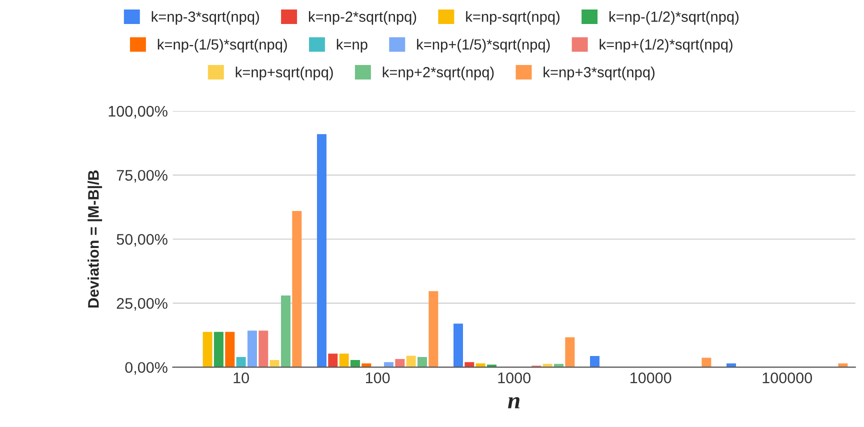  Describe the element at coordinates (599, 73) in the screenshot. I see `legend-label: k=np+3*sqrt(npq)` at that location.